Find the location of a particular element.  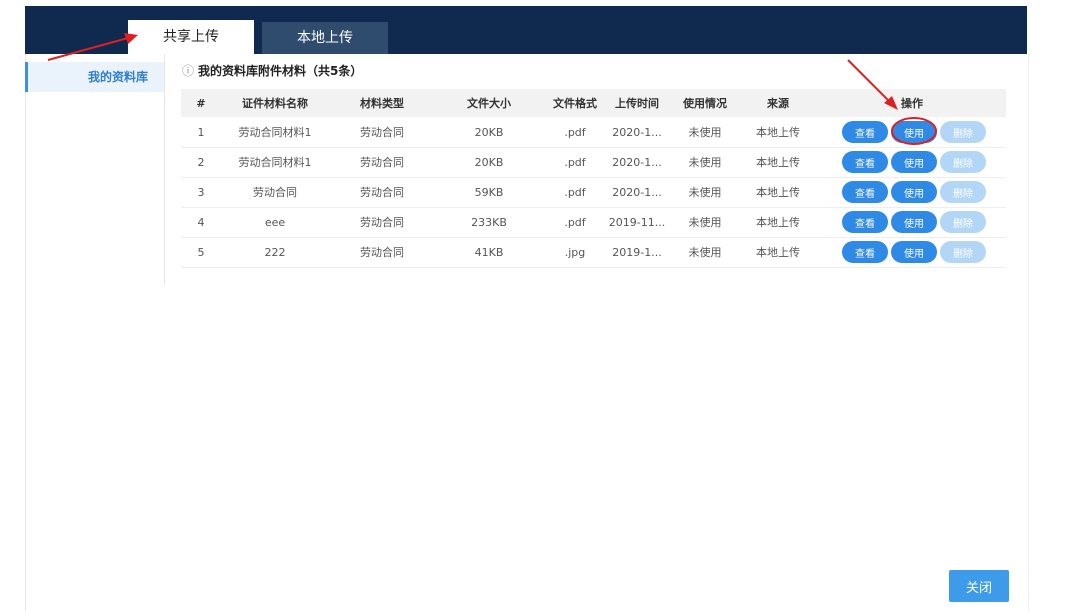

header-cell: 使用情况 is located at coordinates (705, 103).